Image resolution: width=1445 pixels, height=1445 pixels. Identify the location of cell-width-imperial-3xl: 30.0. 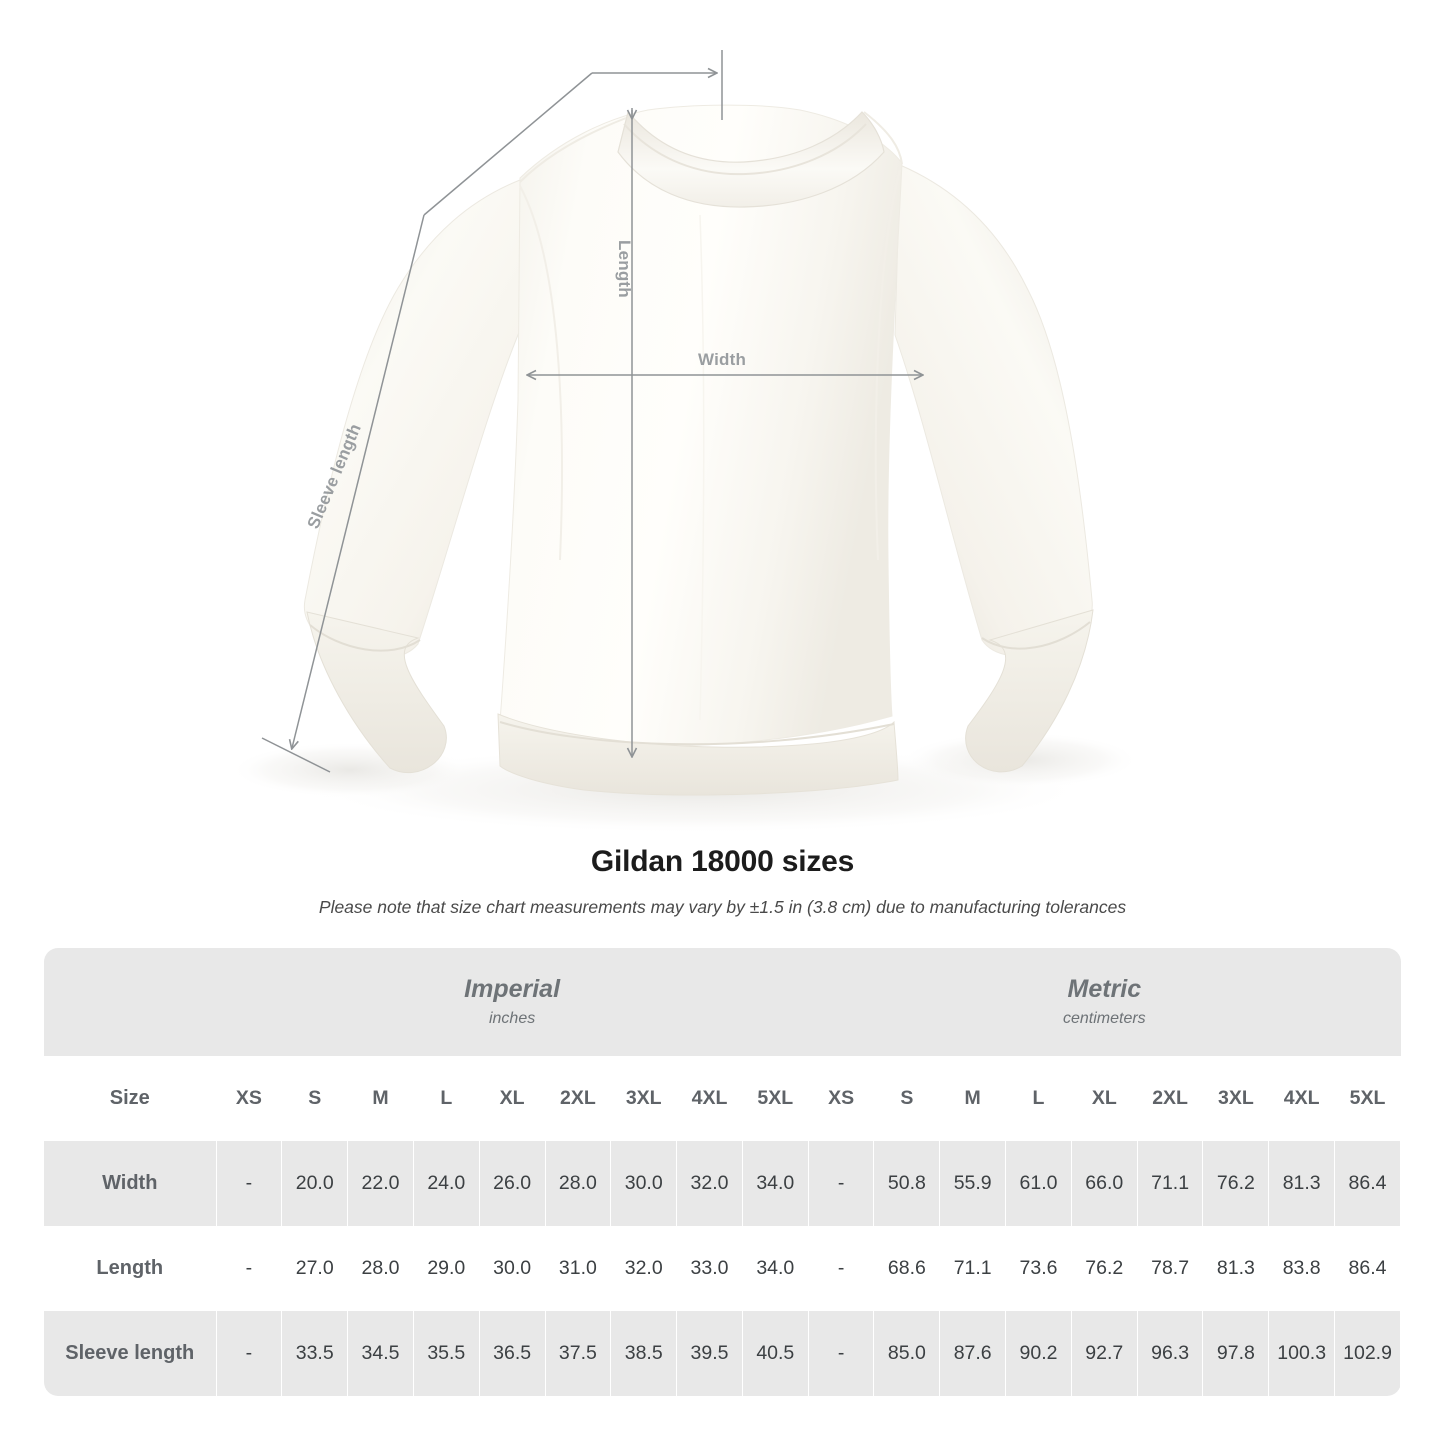
(644, 1183).